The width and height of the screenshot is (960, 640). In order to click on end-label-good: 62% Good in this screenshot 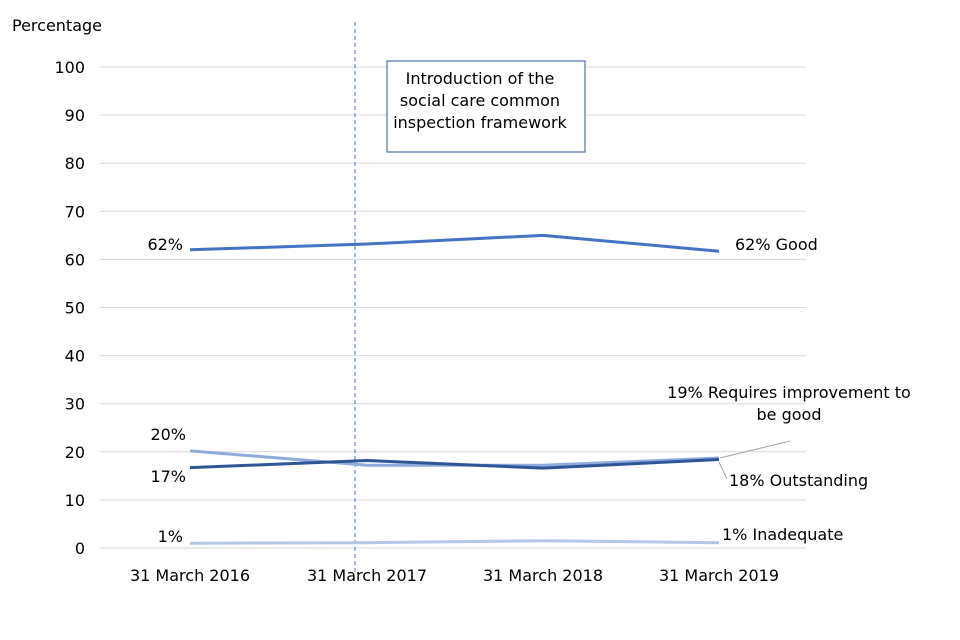, I will do `click(776, 244)`.